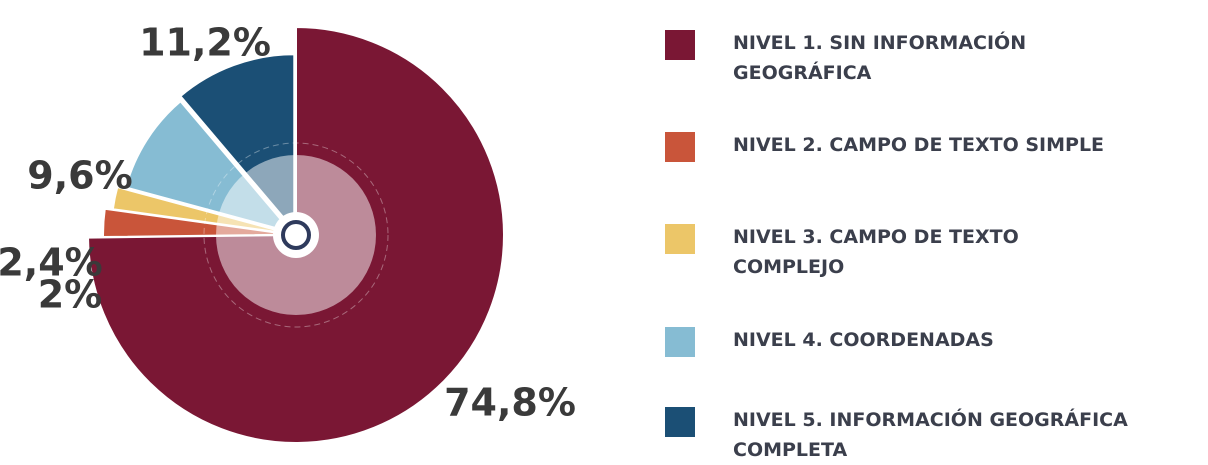  I want to click on legend-item: NIVEL 1. SIN INFORMACIÓN GEOGRÁFICA, so click(864, 58).